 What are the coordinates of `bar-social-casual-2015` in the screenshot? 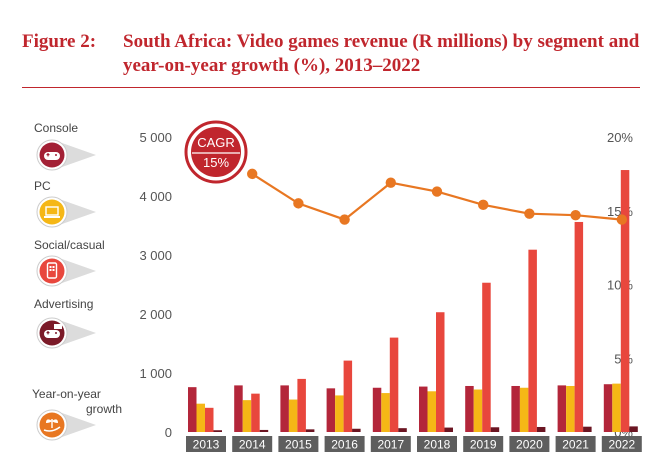 It's located at (301, 405).